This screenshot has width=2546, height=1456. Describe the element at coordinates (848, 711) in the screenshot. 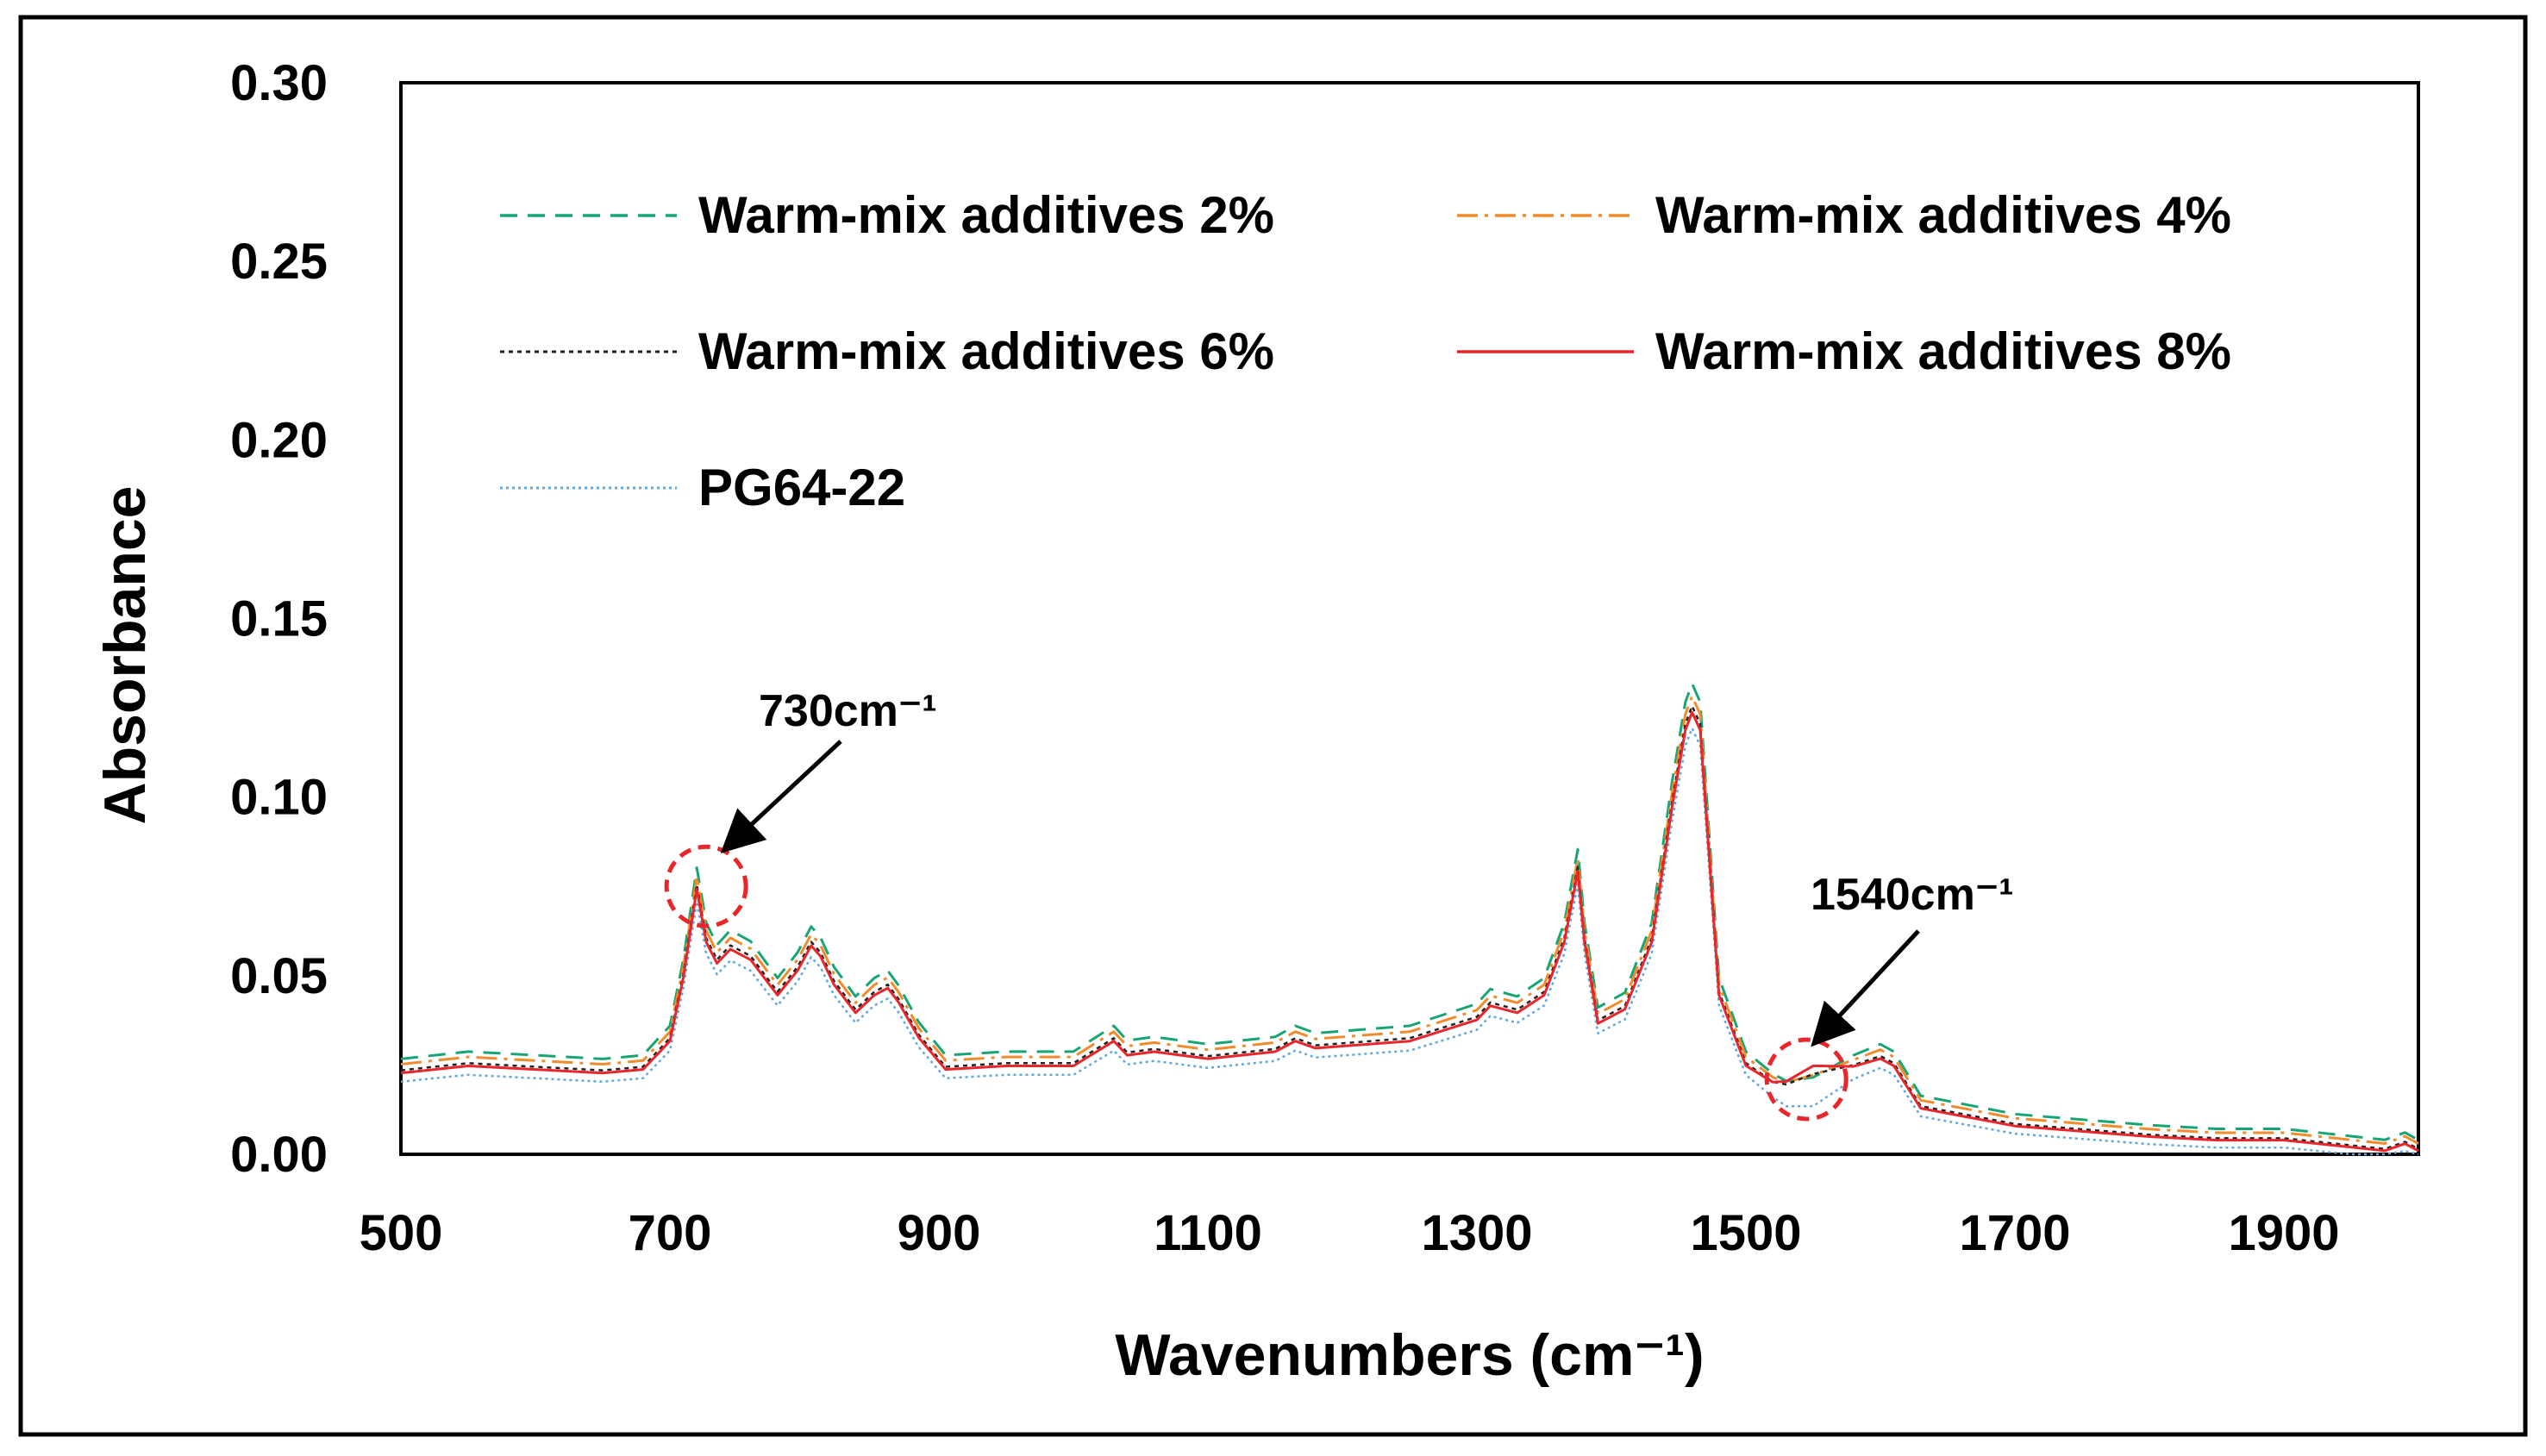

I see `annotation-label-1: 730cm⁻¹` at that location.